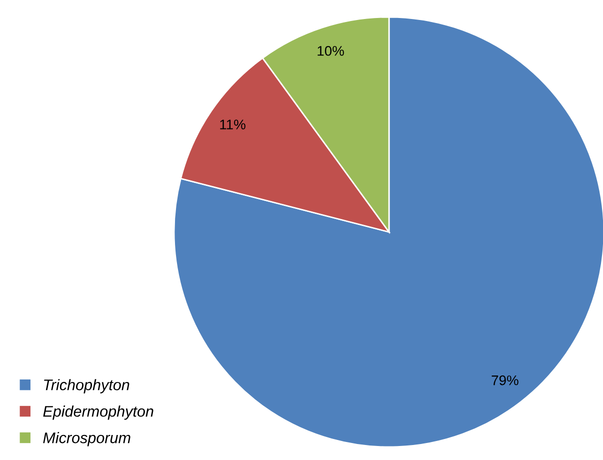 The height and width of the screenshot is (460, 603). What do you see at coordinates (505, 380) in the screenshot?
I see `data-label: 79%` at bounding box center [505, 380].